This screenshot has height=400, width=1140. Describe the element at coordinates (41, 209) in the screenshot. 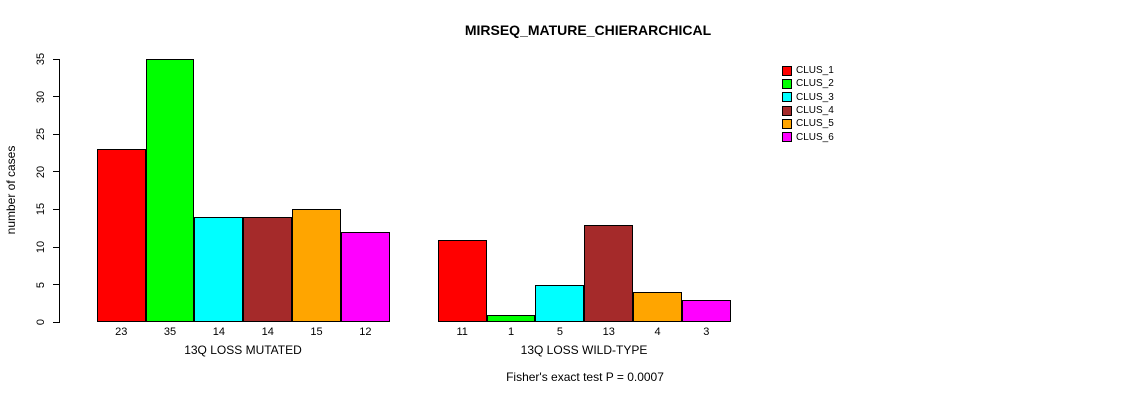

I see `y-tick-label: 15` at that location.